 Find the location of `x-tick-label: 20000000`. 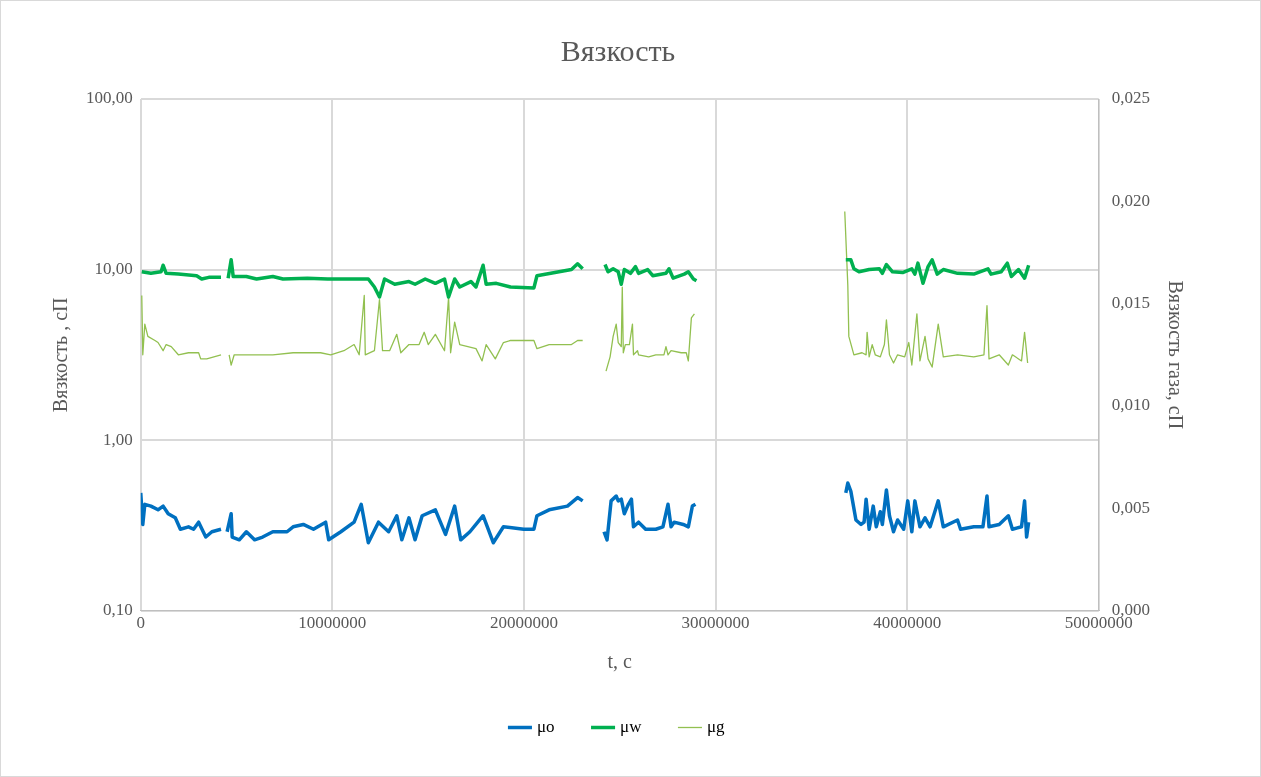

x-tick-label: 20000000 is located at coordinates (523, 623).